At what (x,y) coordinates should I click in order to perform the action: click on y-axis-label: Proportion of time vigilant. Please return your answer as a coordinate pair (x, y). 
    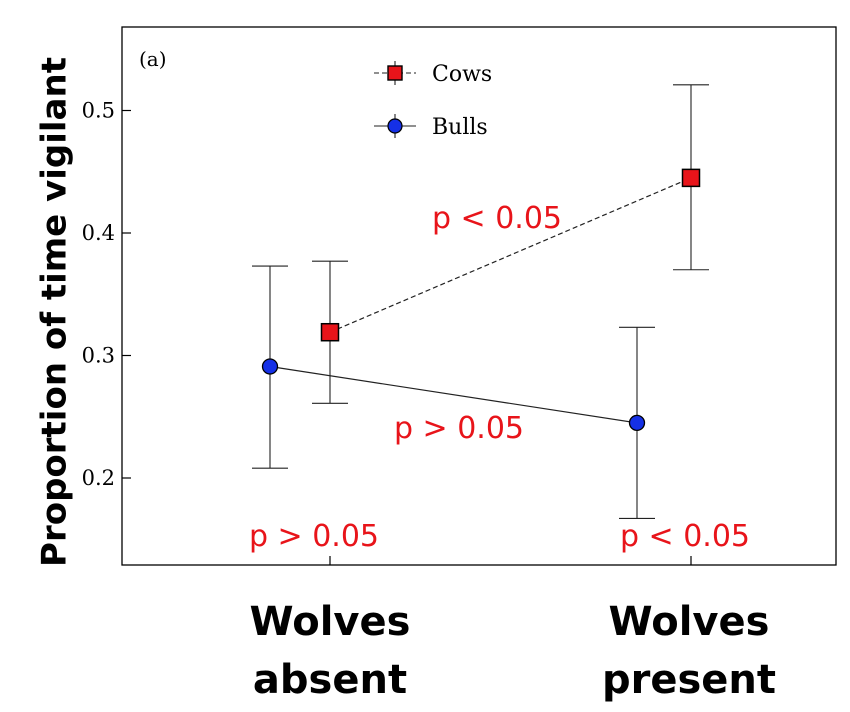
    Looking at the image, I should click on (55, 312).